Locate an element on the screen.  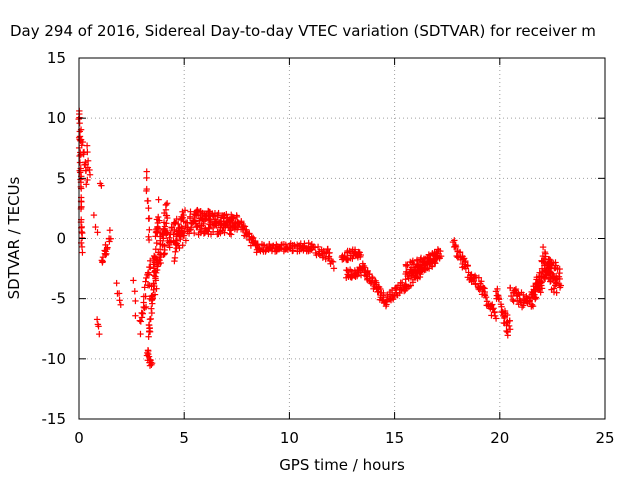
y-tick-label: 0 is located at coordinates (61, 239).